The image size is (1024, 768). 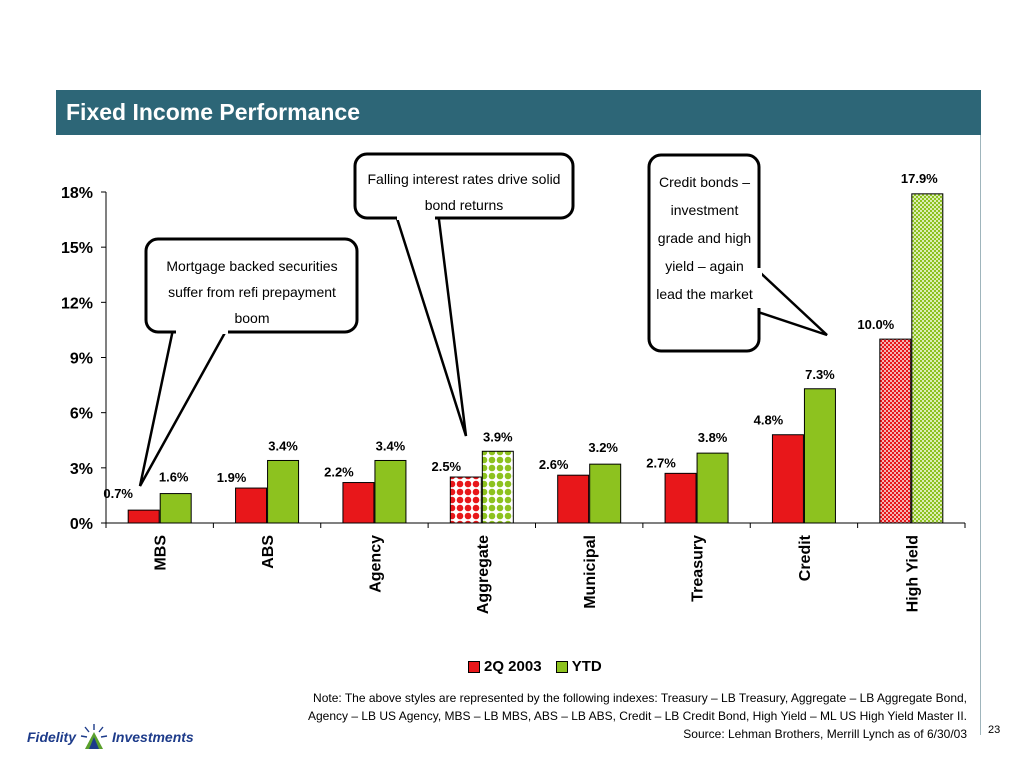 I want to click on legend-label-2q2003: 2Q 2003, so click(x=513, y=666).